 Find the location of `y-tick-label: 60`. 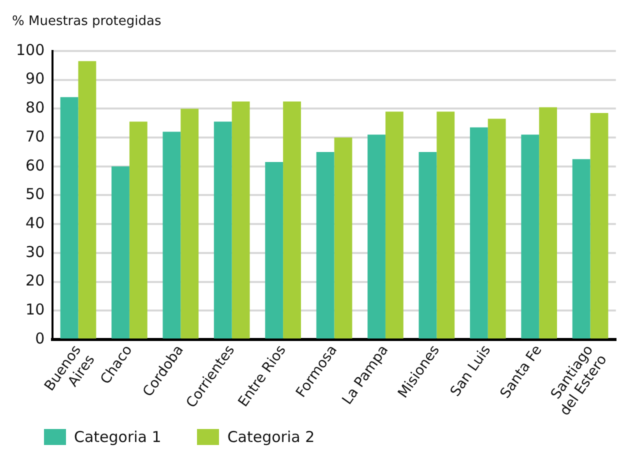

y-tick-label: 60 is located at coordinates (35, 165).